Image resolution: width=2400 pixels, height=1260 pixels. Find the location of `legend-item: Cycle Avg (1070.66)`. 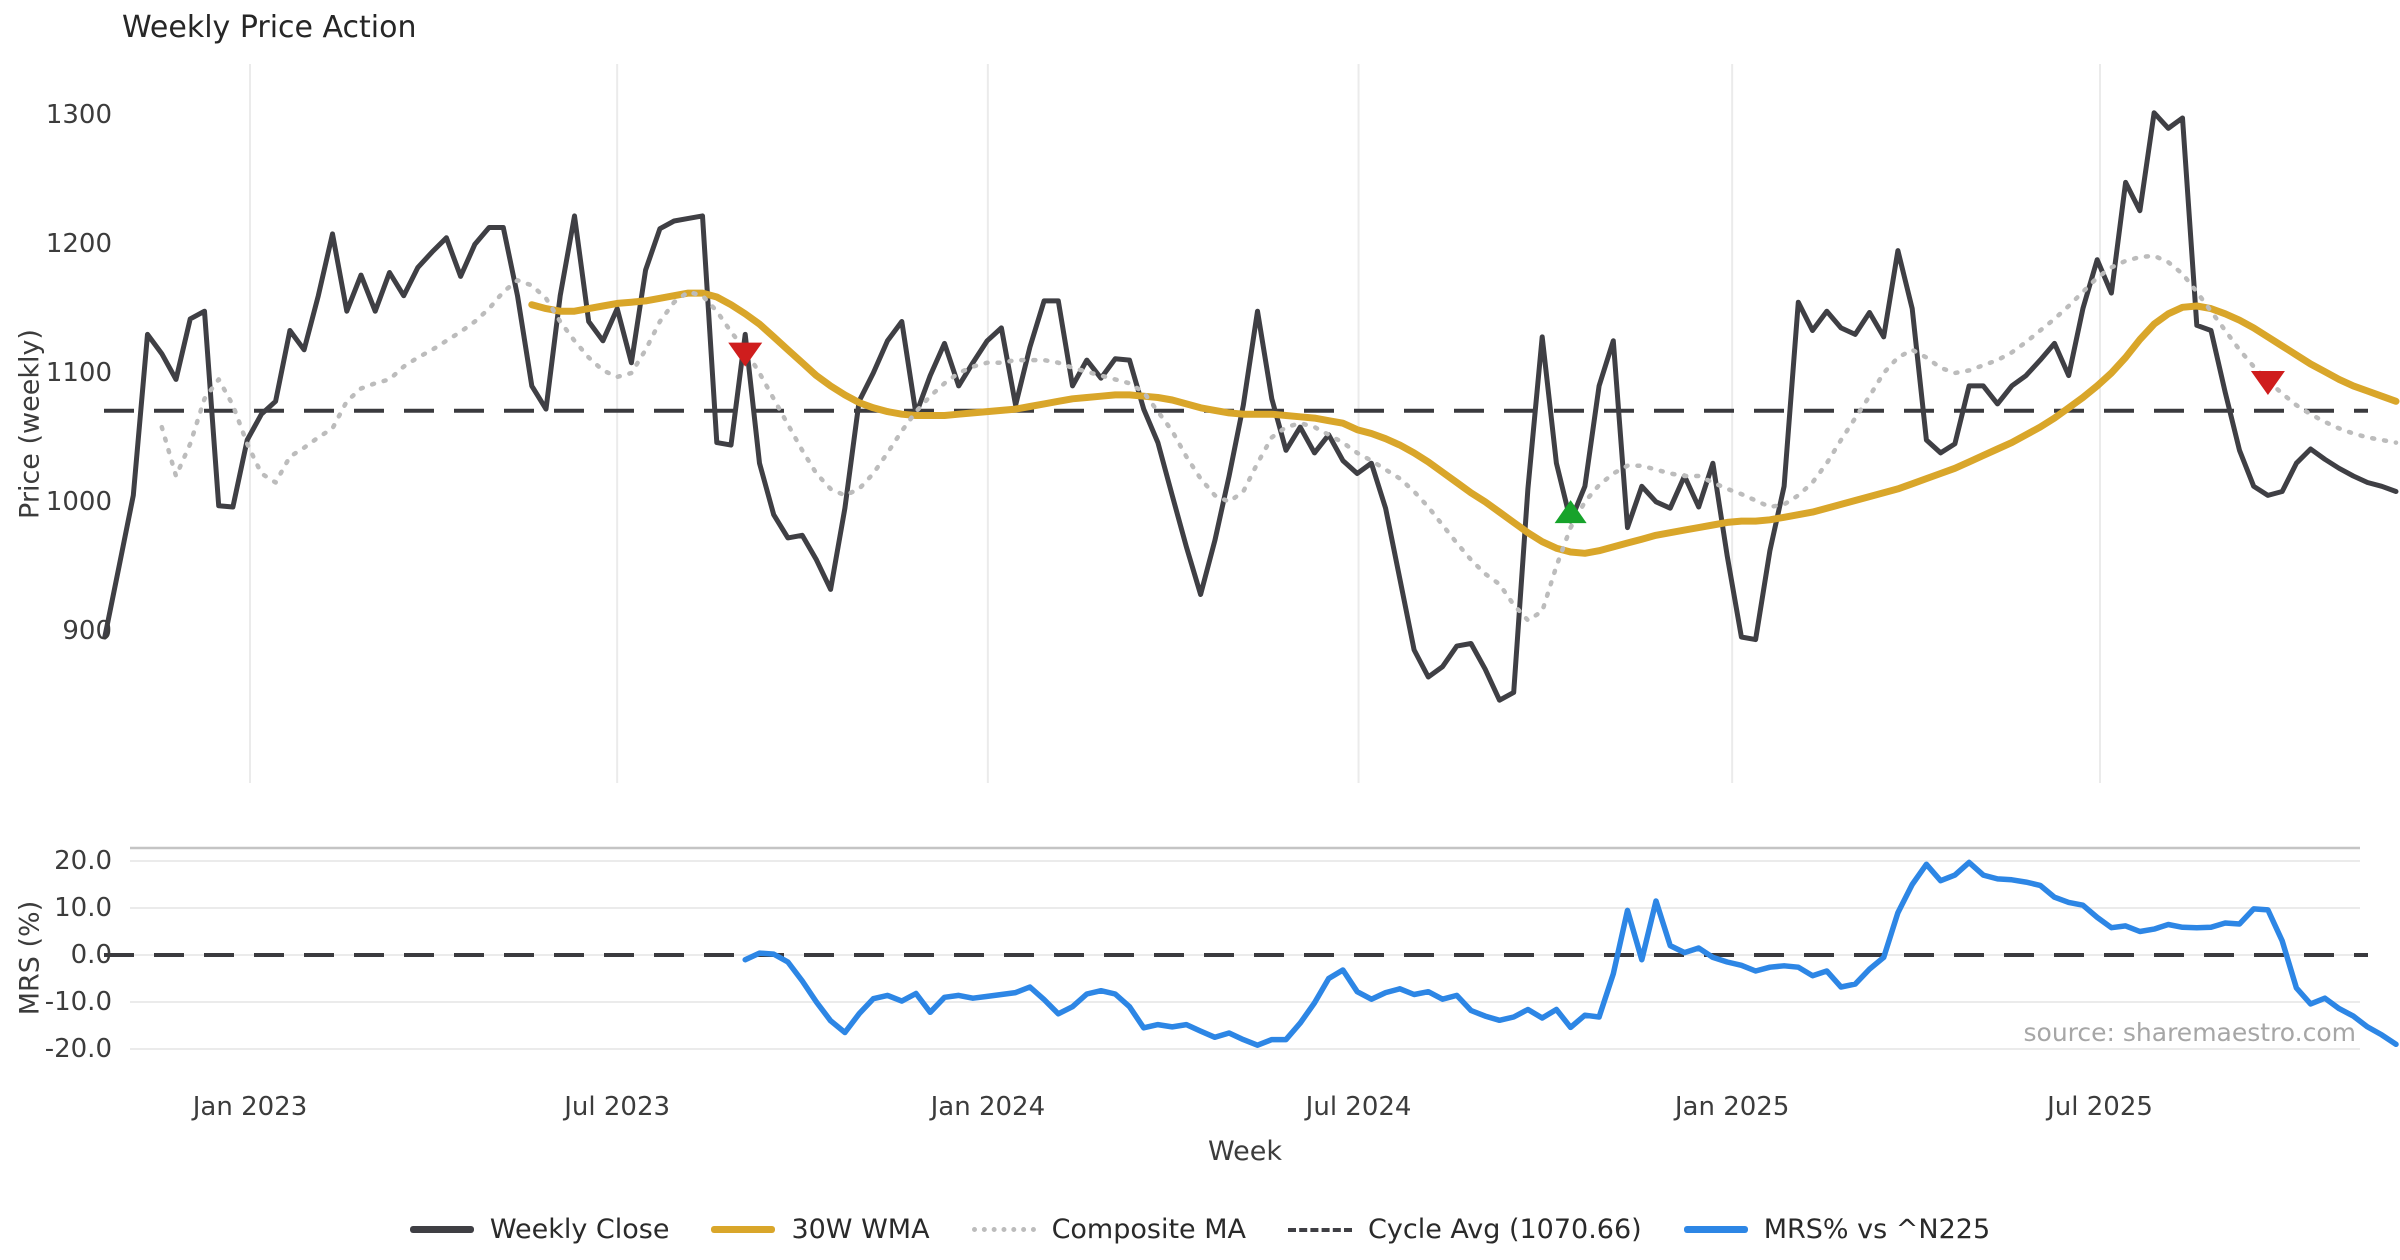

legend-item: Cycle Avg (1070.66) is located at coordinates (1465, 1229).